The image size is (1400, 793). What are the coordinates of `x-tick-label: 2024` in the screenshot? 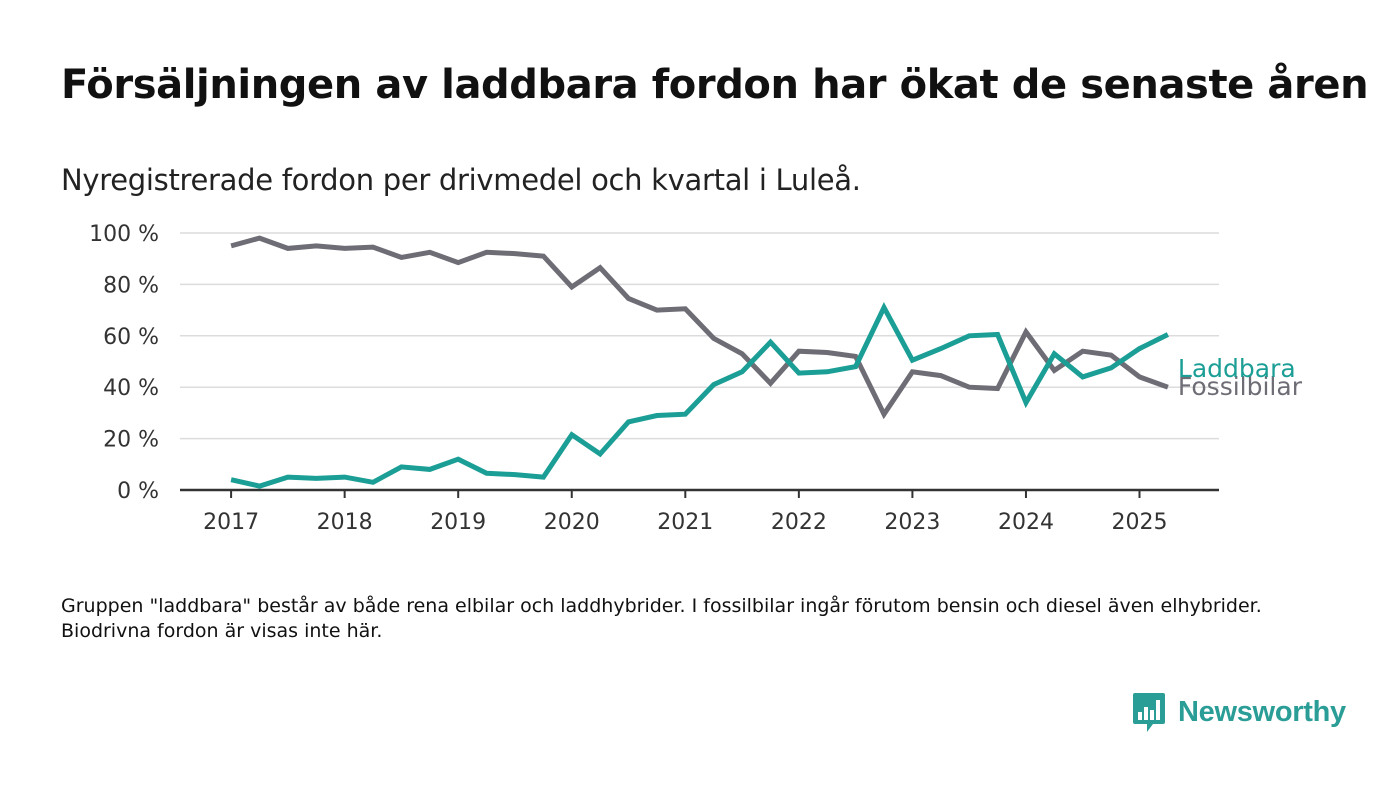 It's located at (1026, 522).